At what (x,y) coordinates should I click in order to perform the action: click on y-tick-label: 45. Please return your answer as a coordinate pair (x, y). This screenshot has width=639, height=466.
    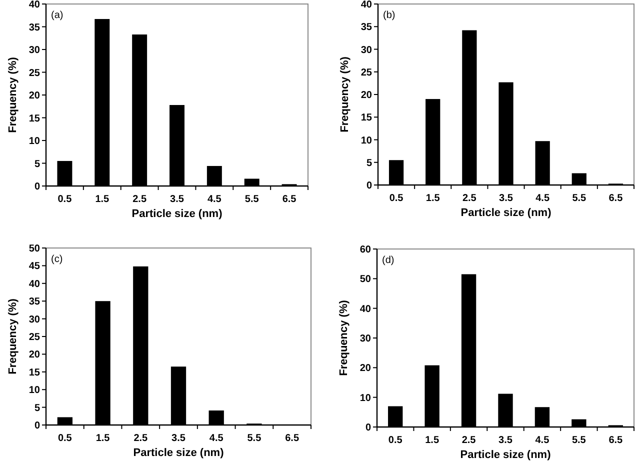
    Looking at the image, I should click on (34, 266).